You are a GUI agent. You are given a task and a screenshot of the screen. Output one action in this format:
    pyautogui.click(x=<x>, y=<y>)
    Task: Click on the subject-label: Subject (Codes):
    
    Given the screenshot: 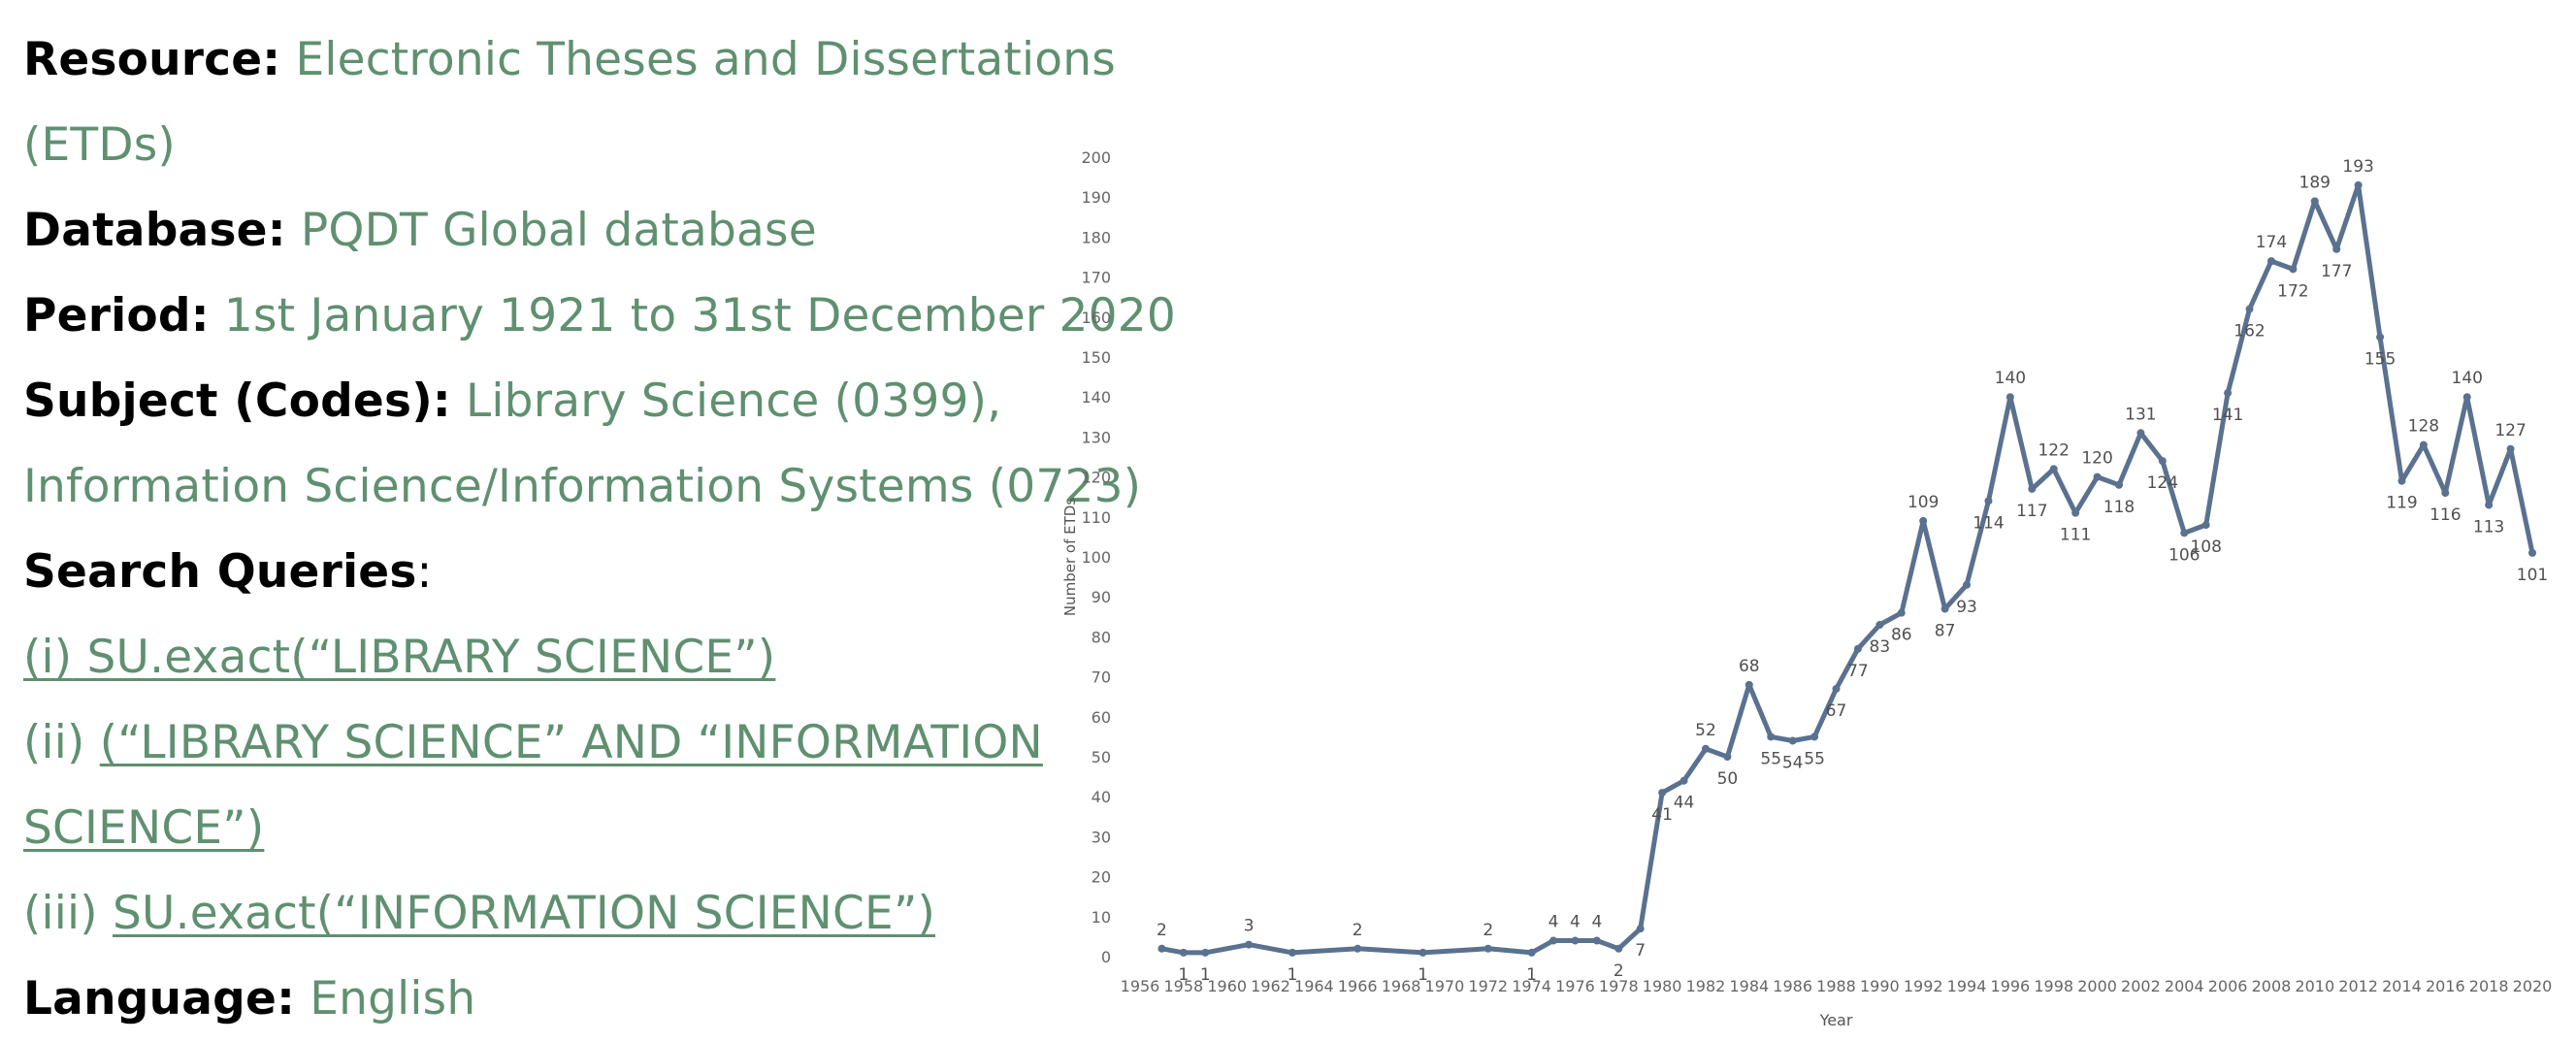 What is the action you would take?
    pyautogui.click(x=237, y=401)
    